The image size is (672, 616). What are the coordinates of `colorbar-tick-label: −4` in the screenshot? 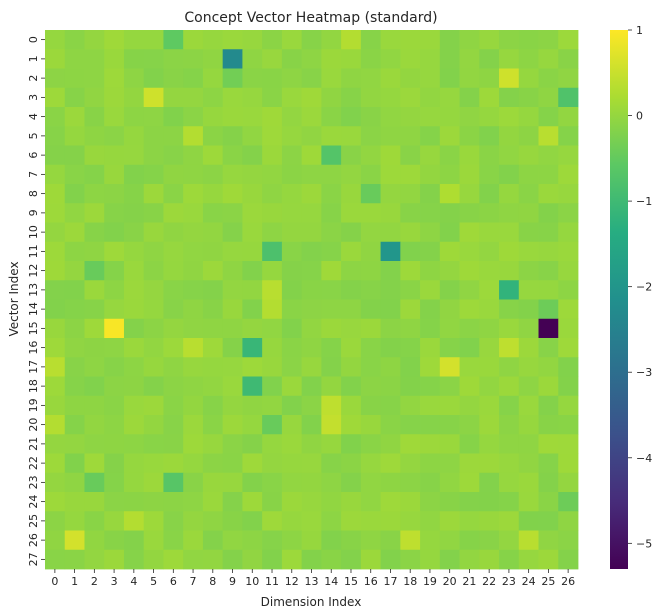 It's located at (644, 458).